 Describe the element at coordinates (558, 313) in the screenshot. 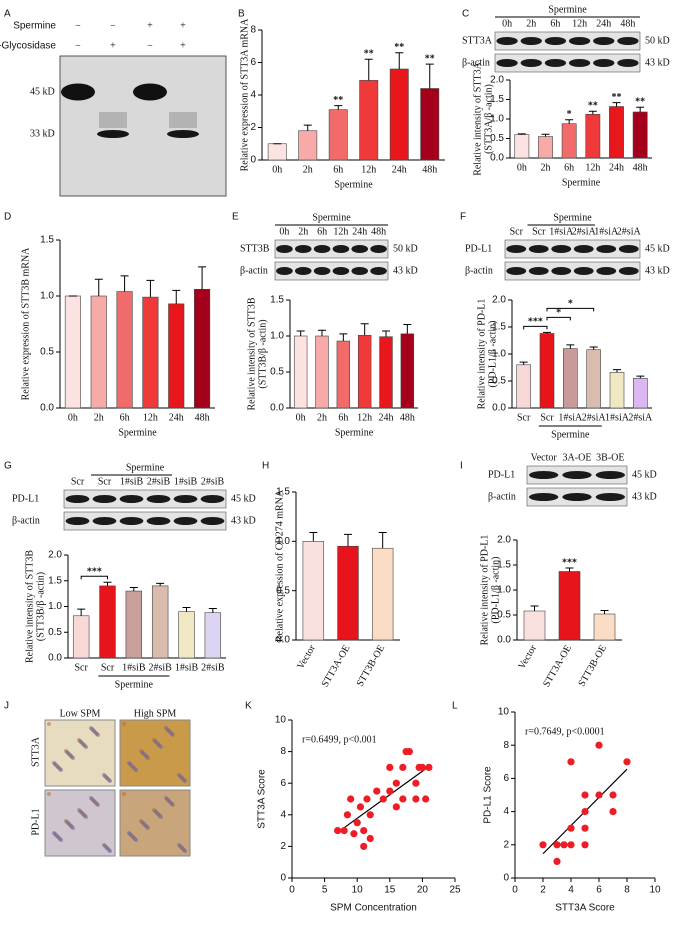

I see `bracket-label: *` at that location.